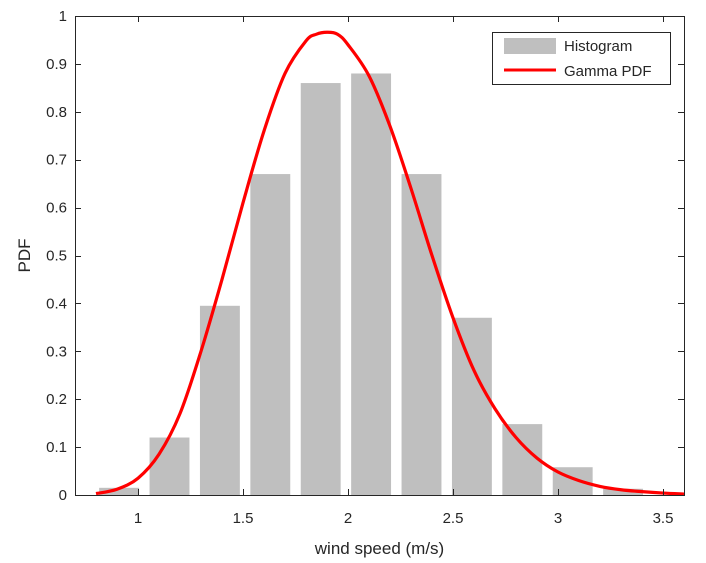  I want to click on y-tick-label: 1, so click(63, 16).